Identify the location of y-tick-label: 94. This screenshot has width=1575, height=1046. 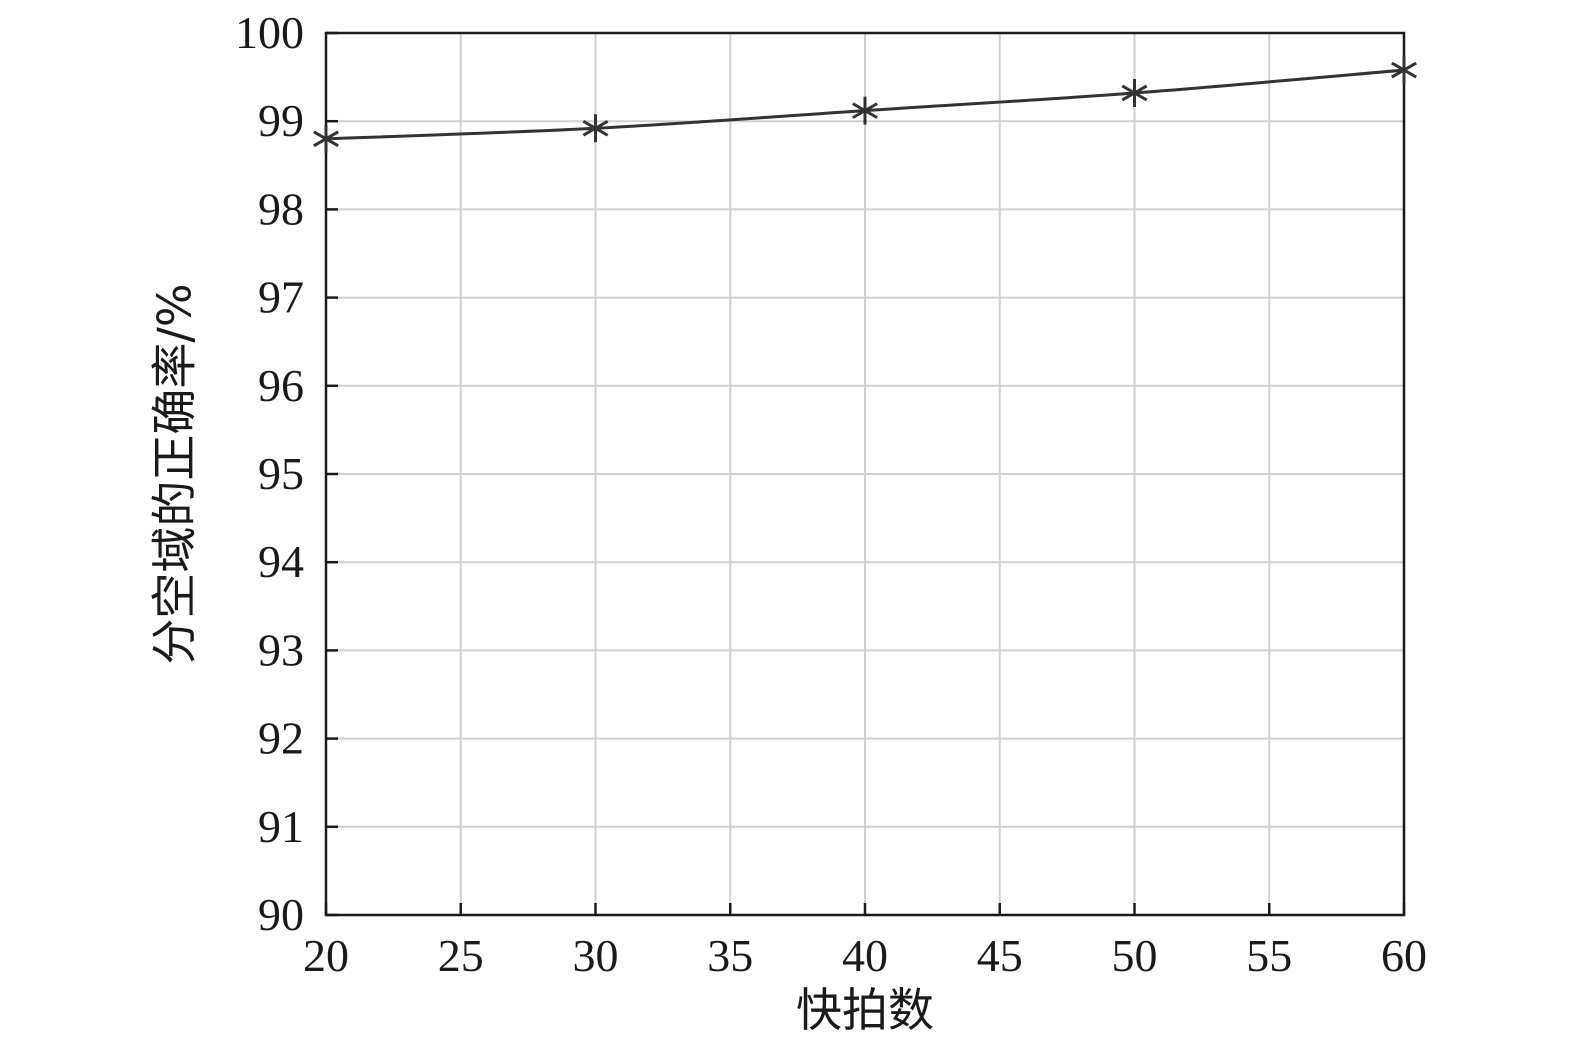
(281, 561).